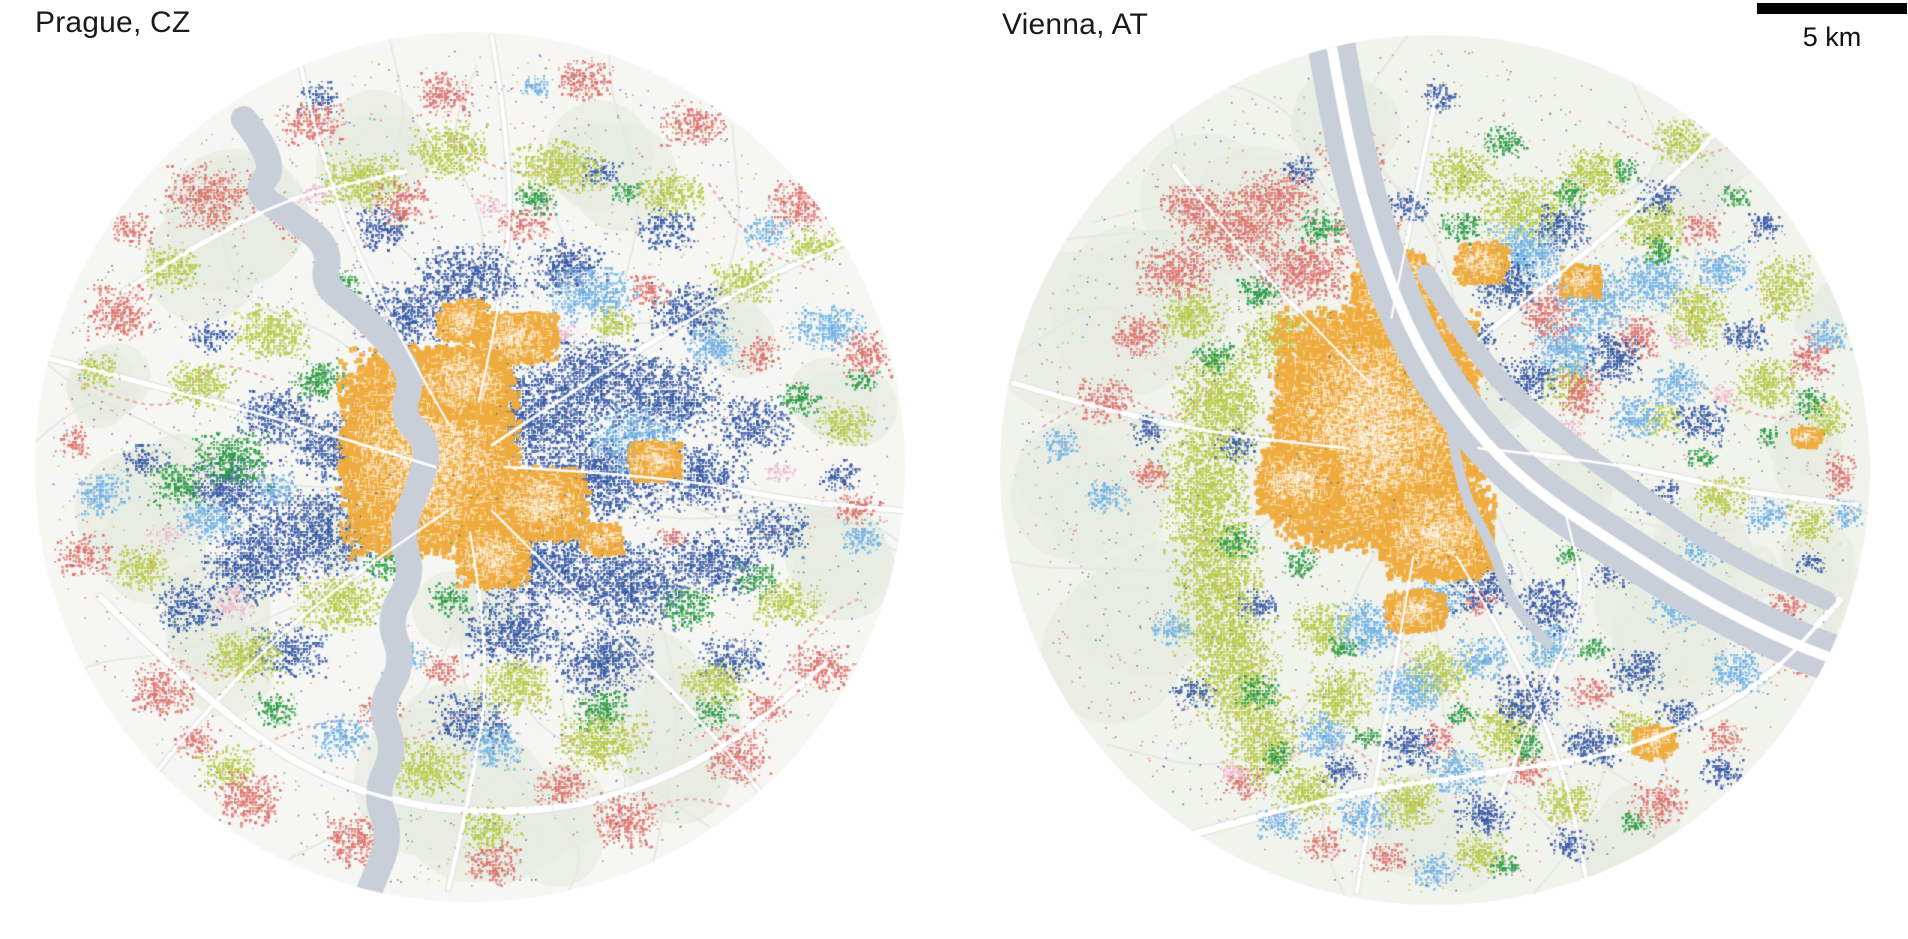  I want to click on scale-bar-line, so click(1832, 8).